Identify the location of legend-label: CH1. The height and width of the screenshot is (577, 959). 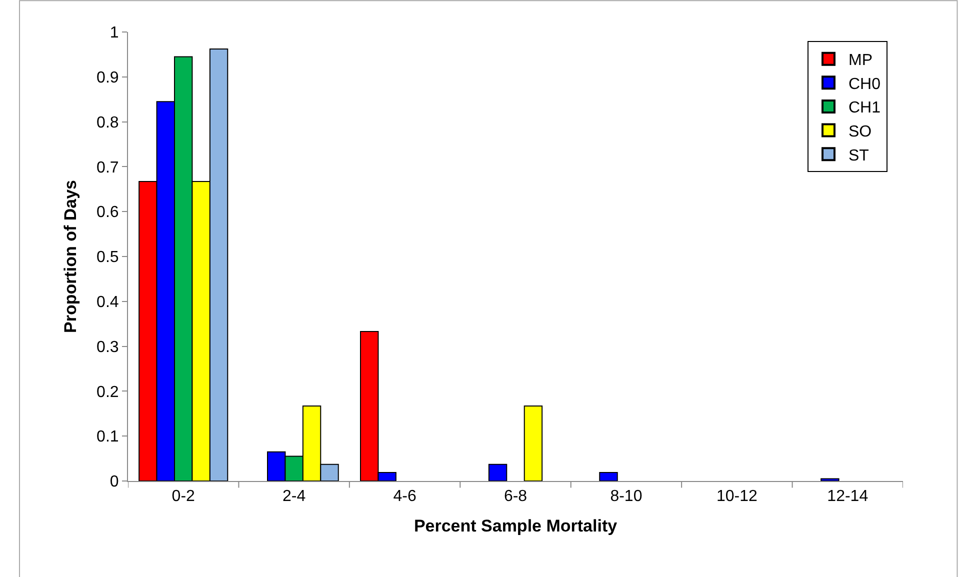
(864, 108).